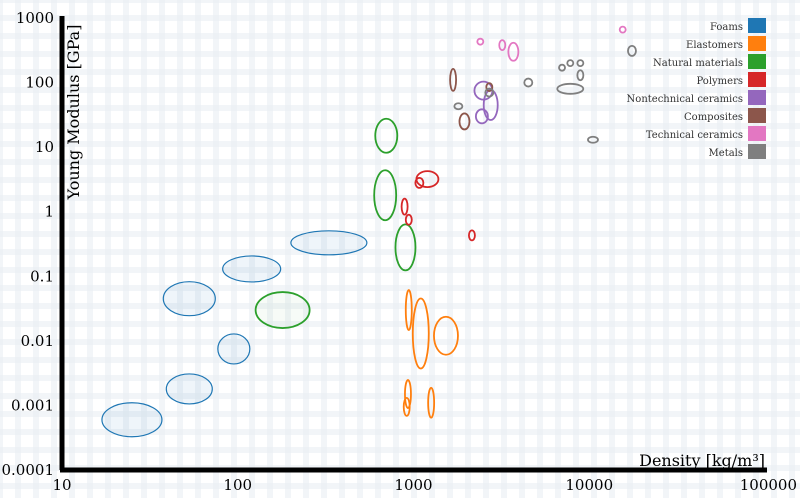 The image size is (800, 498). I want to click on x-tick-label: 1000, so click(413, 485).